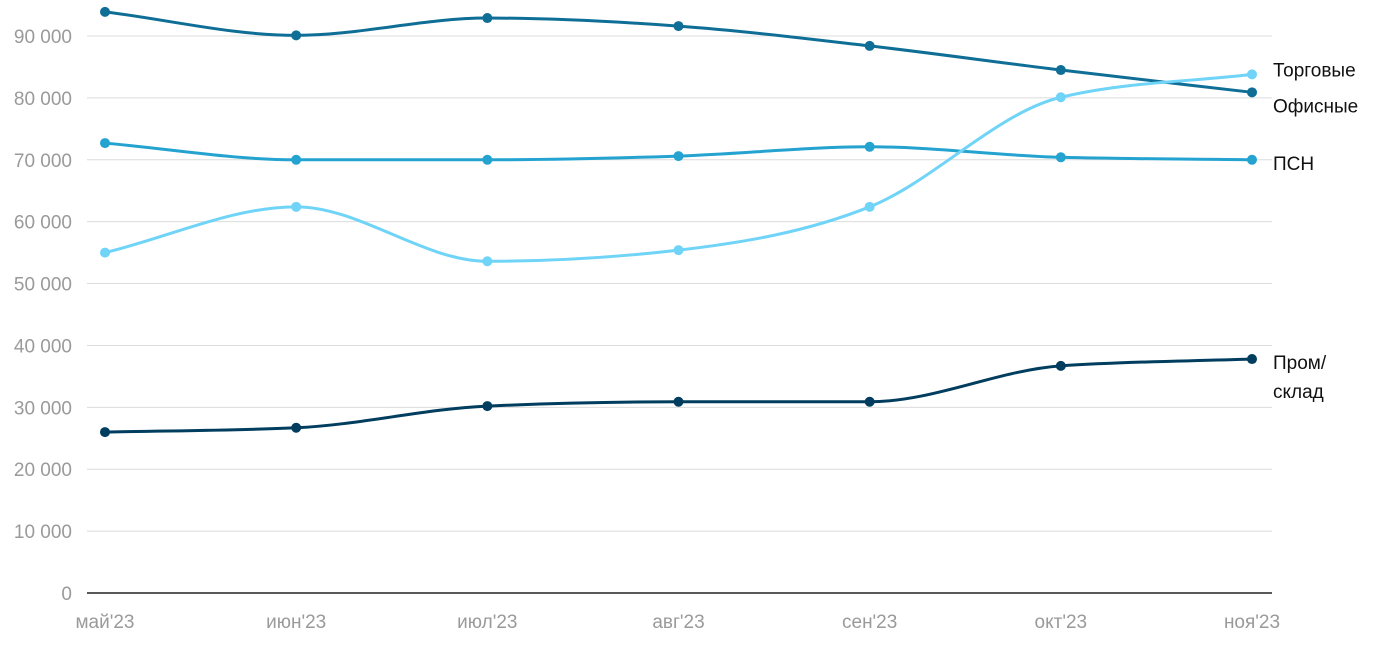 The image size is (1400, 650). I want to click on series-label: Пром/склад, so click(1300, 378).